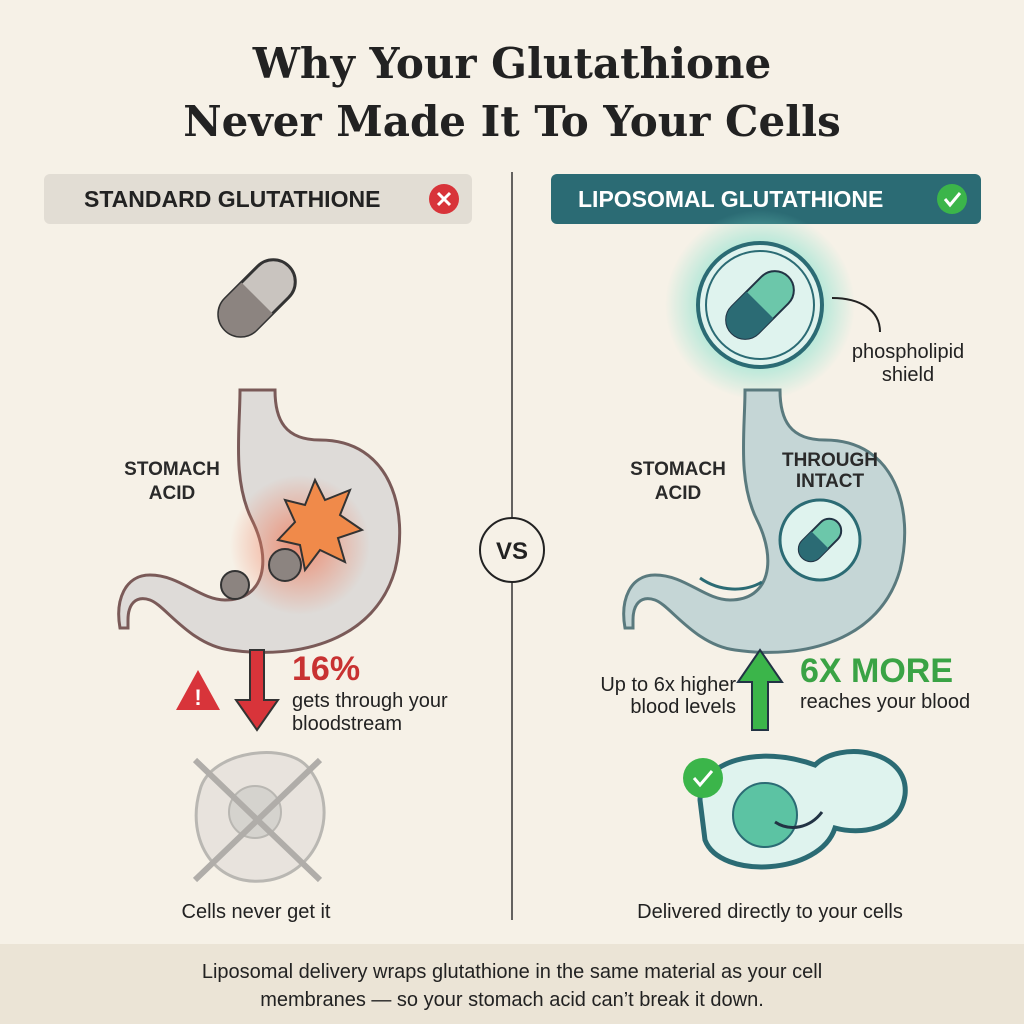  Describe the element at coordinates (683, 707) in the screenshot. I see `side-note: blood levels` at that location.